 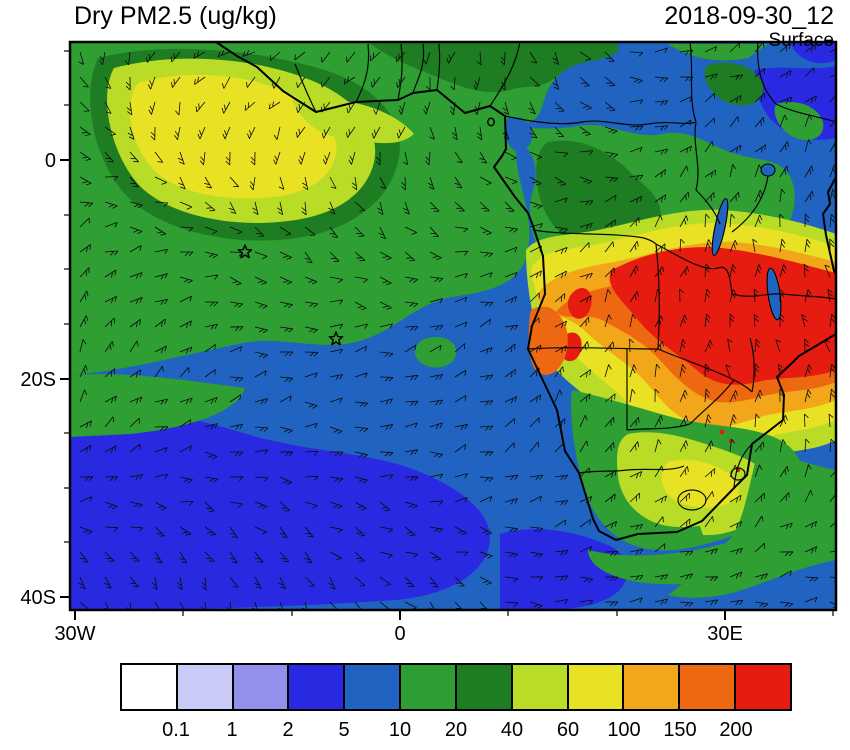 What do you see at coordinates (718, 52) in the screenshot?
I see `field-ne-green-a` at bounding box center [718, 52].